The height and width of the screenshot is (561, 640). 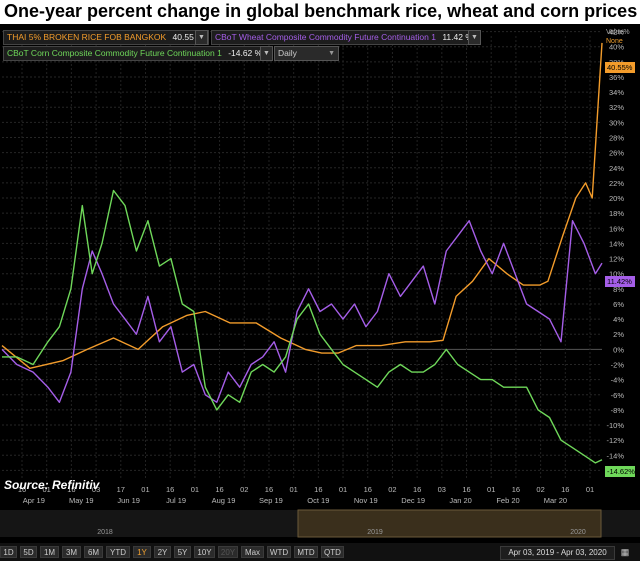 I want to click on range-button-5y: 5Y, so click(x=182, y=552).